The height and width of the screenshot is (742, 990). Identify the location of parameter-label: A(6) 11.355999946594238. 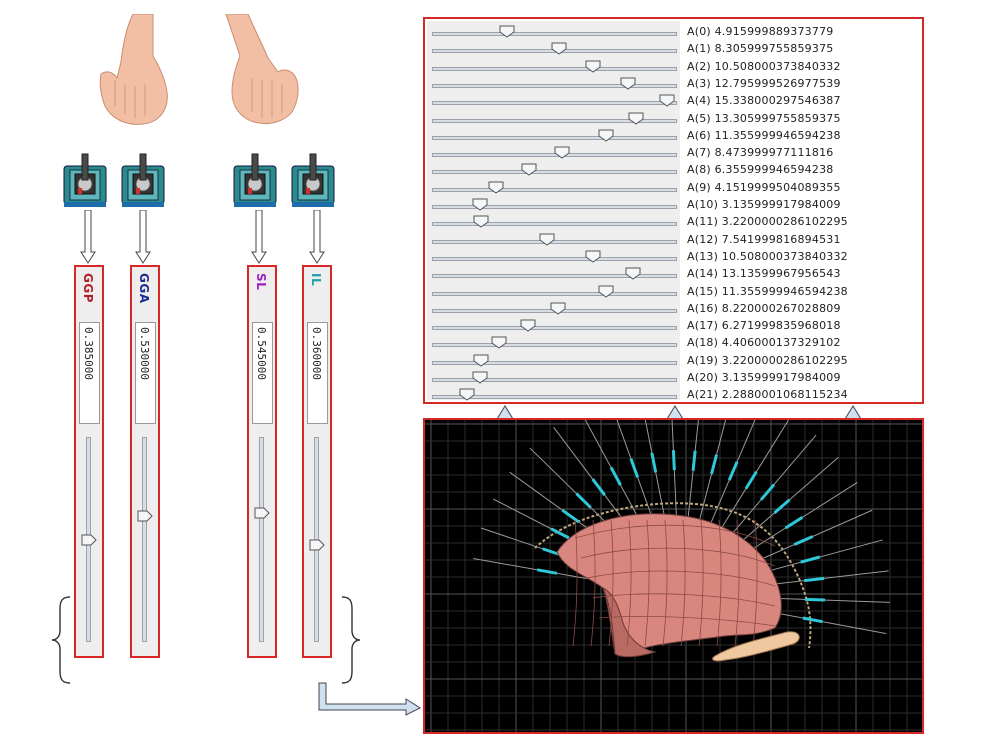
(764, 135).